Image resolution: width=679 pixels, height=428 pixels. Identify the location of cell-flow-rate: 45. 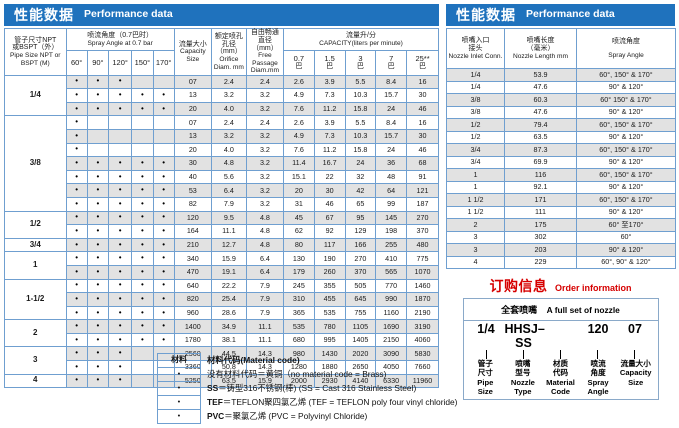
(299, 218).